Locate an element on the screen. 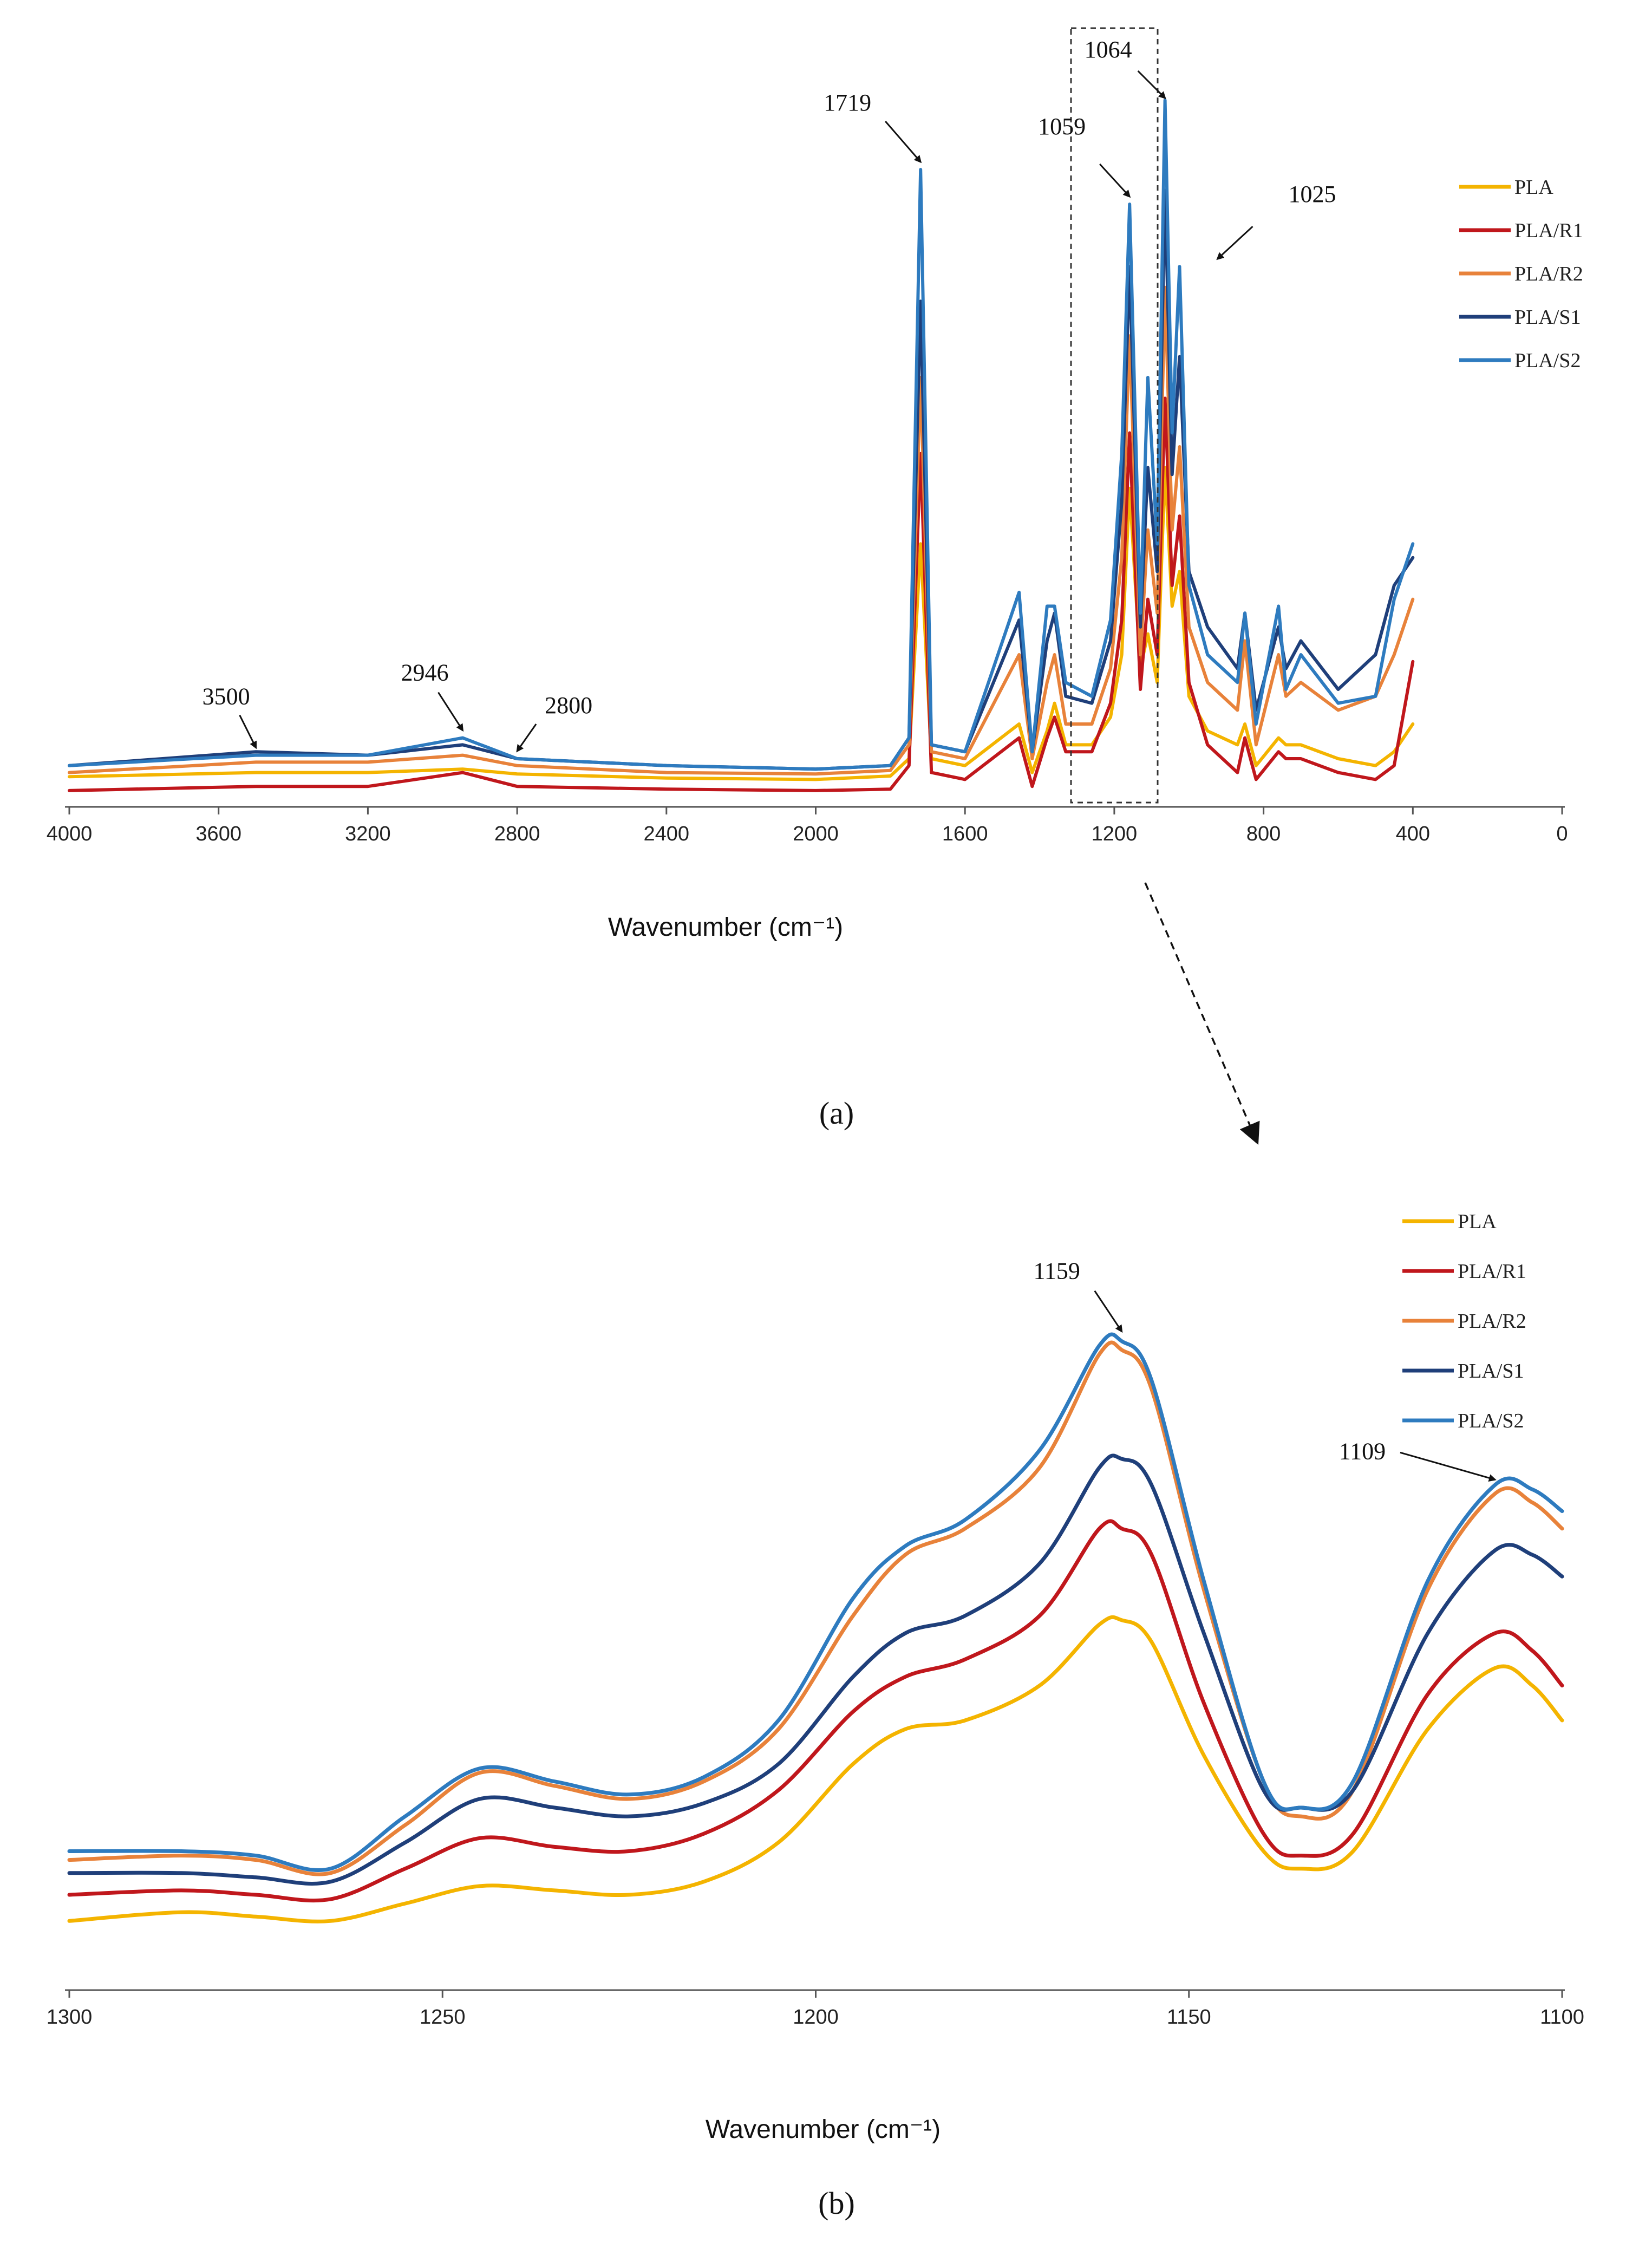 This screenshot has height=2243, width=1652. b-series-pla is located at coordinates (815, 1769).